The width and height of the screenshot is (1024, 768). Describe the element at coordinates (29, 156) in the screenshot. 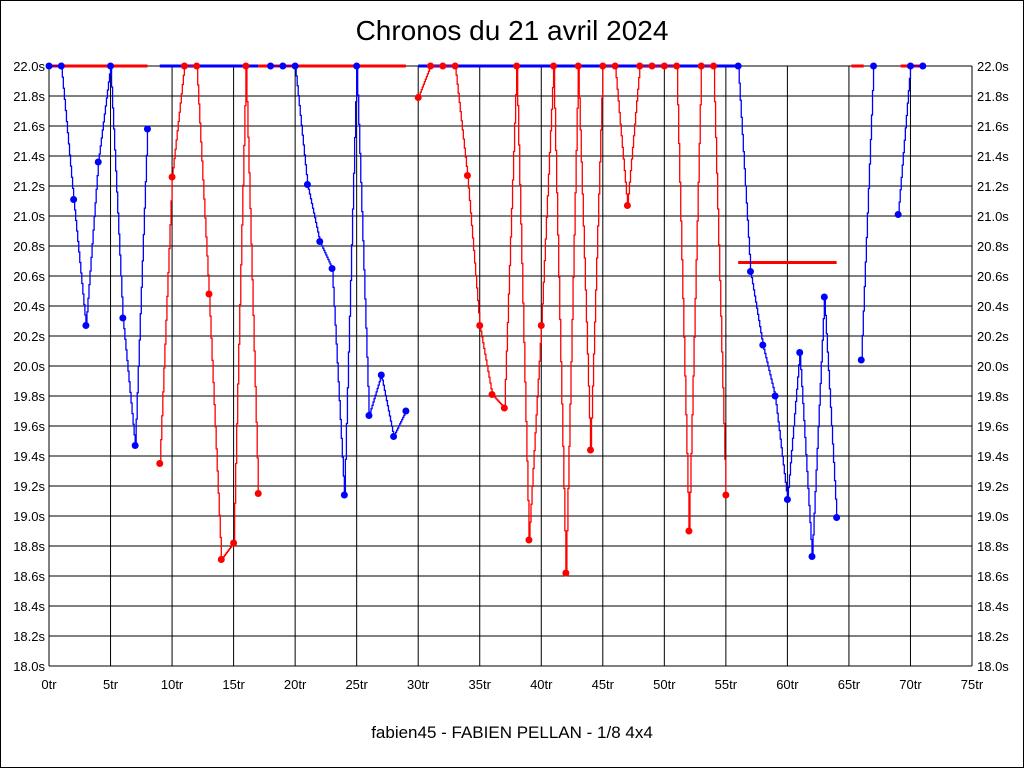

I see `y-tick-label-left: 21.4s` at that location.